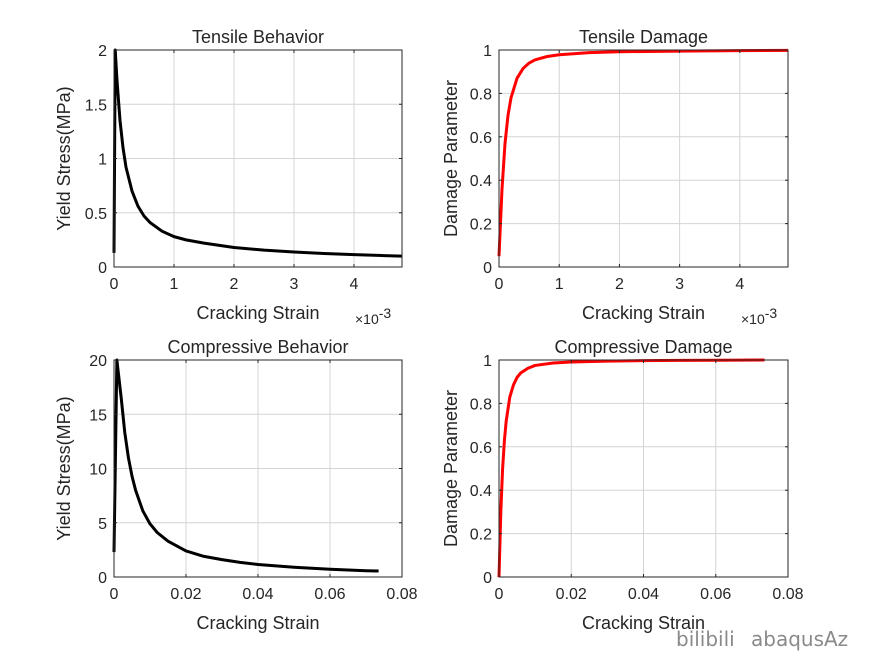 The width and height of the screenshot is (875, 656). Describe the element at coordinates (102, 160) in the screenshot. I see `tensile-behavior-y-tick-label: 1` at that location.